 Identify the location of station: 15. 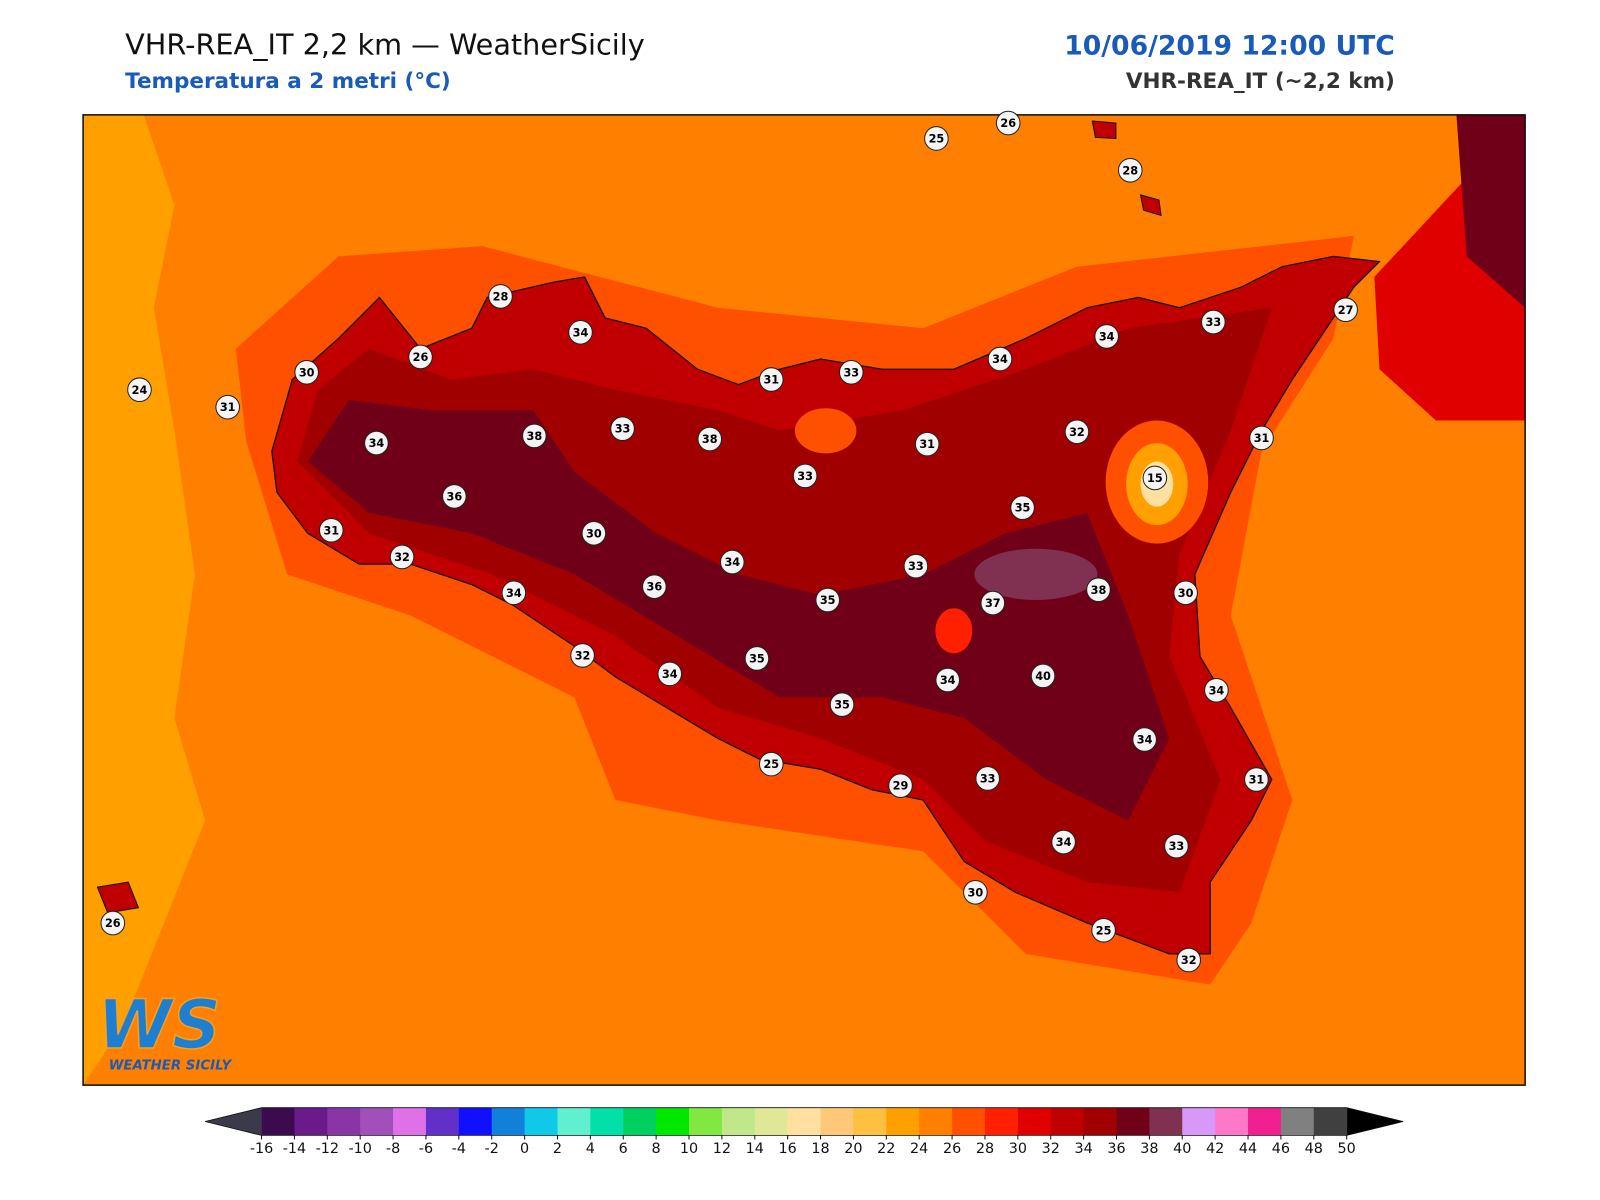
(1155, 478).